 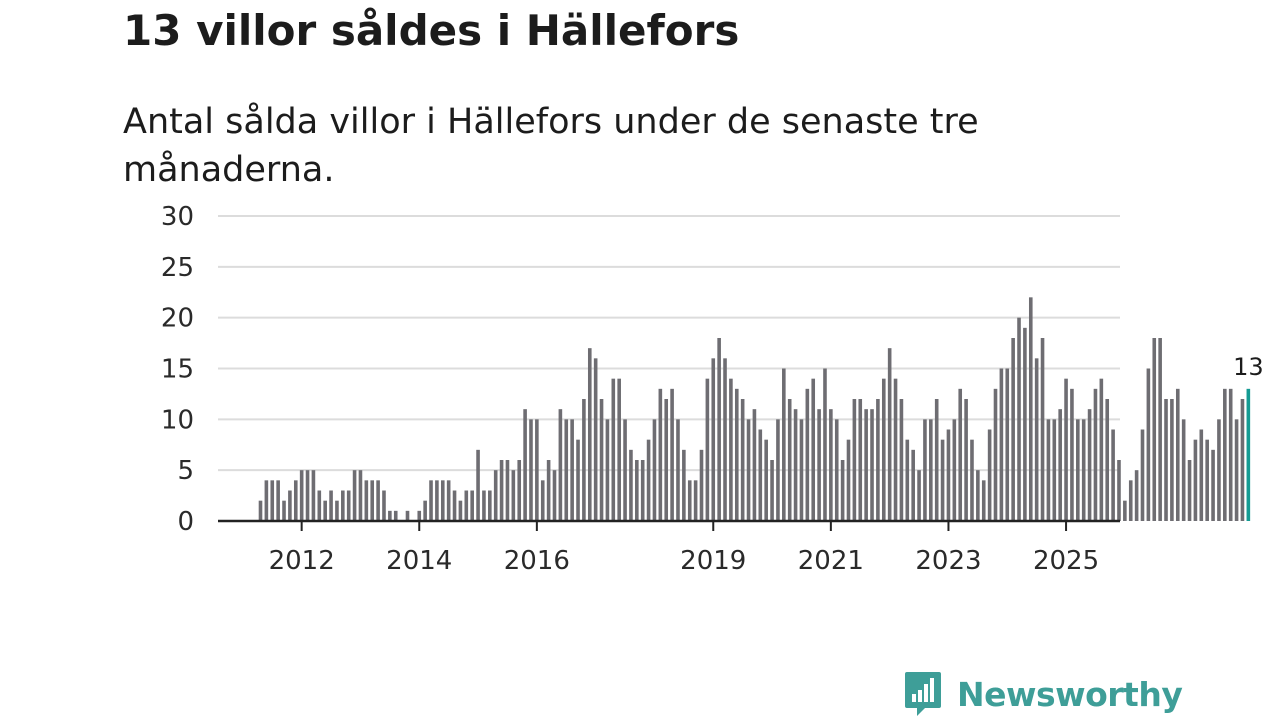 What do you see at coordinates (177, 268) in the screenshot?
I see `y-tick-label: 25` at bounding box center [177, 268].